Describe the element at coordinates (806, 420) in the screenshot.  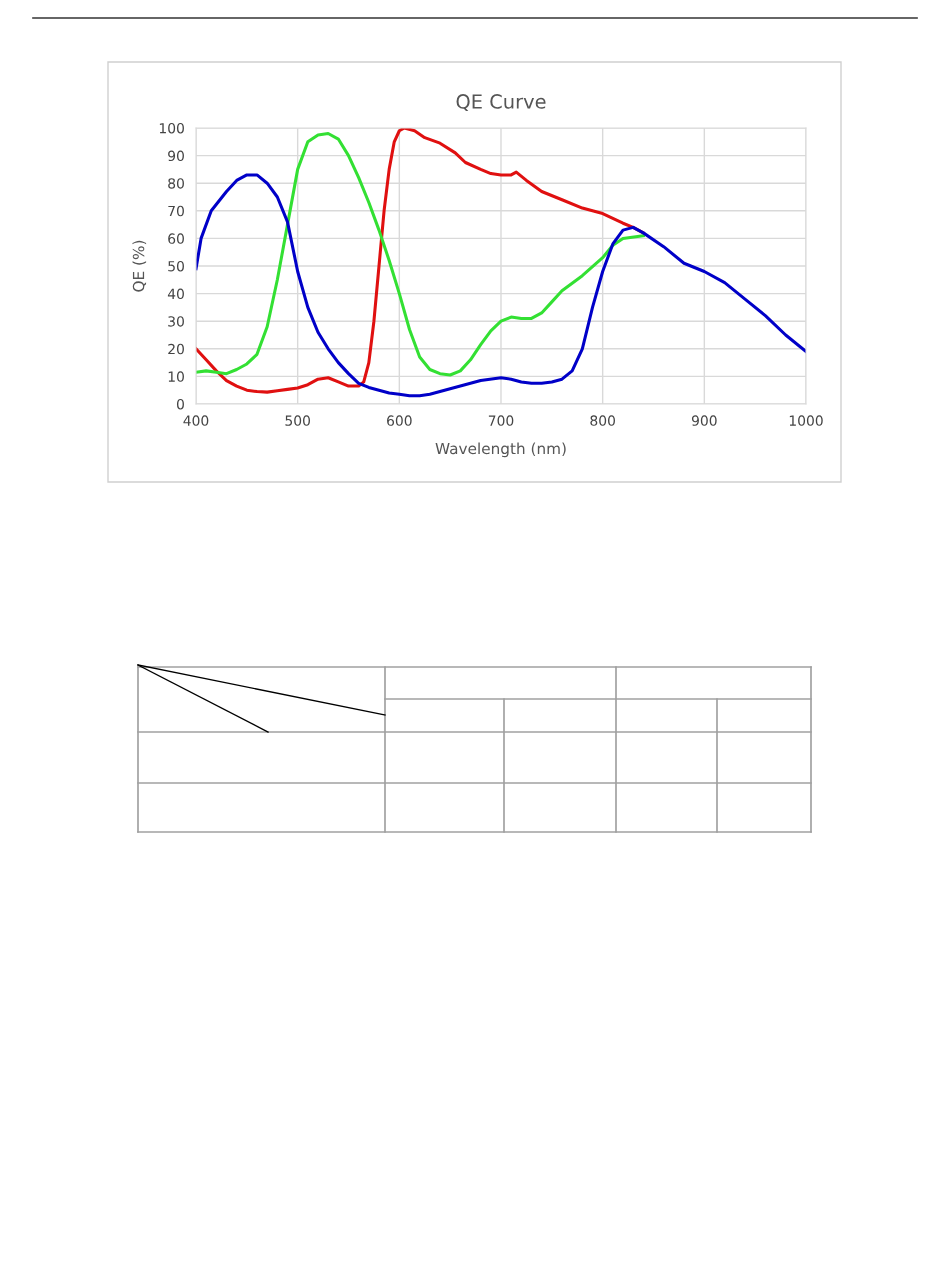
I see `x-tick-label: 1000` at that location.